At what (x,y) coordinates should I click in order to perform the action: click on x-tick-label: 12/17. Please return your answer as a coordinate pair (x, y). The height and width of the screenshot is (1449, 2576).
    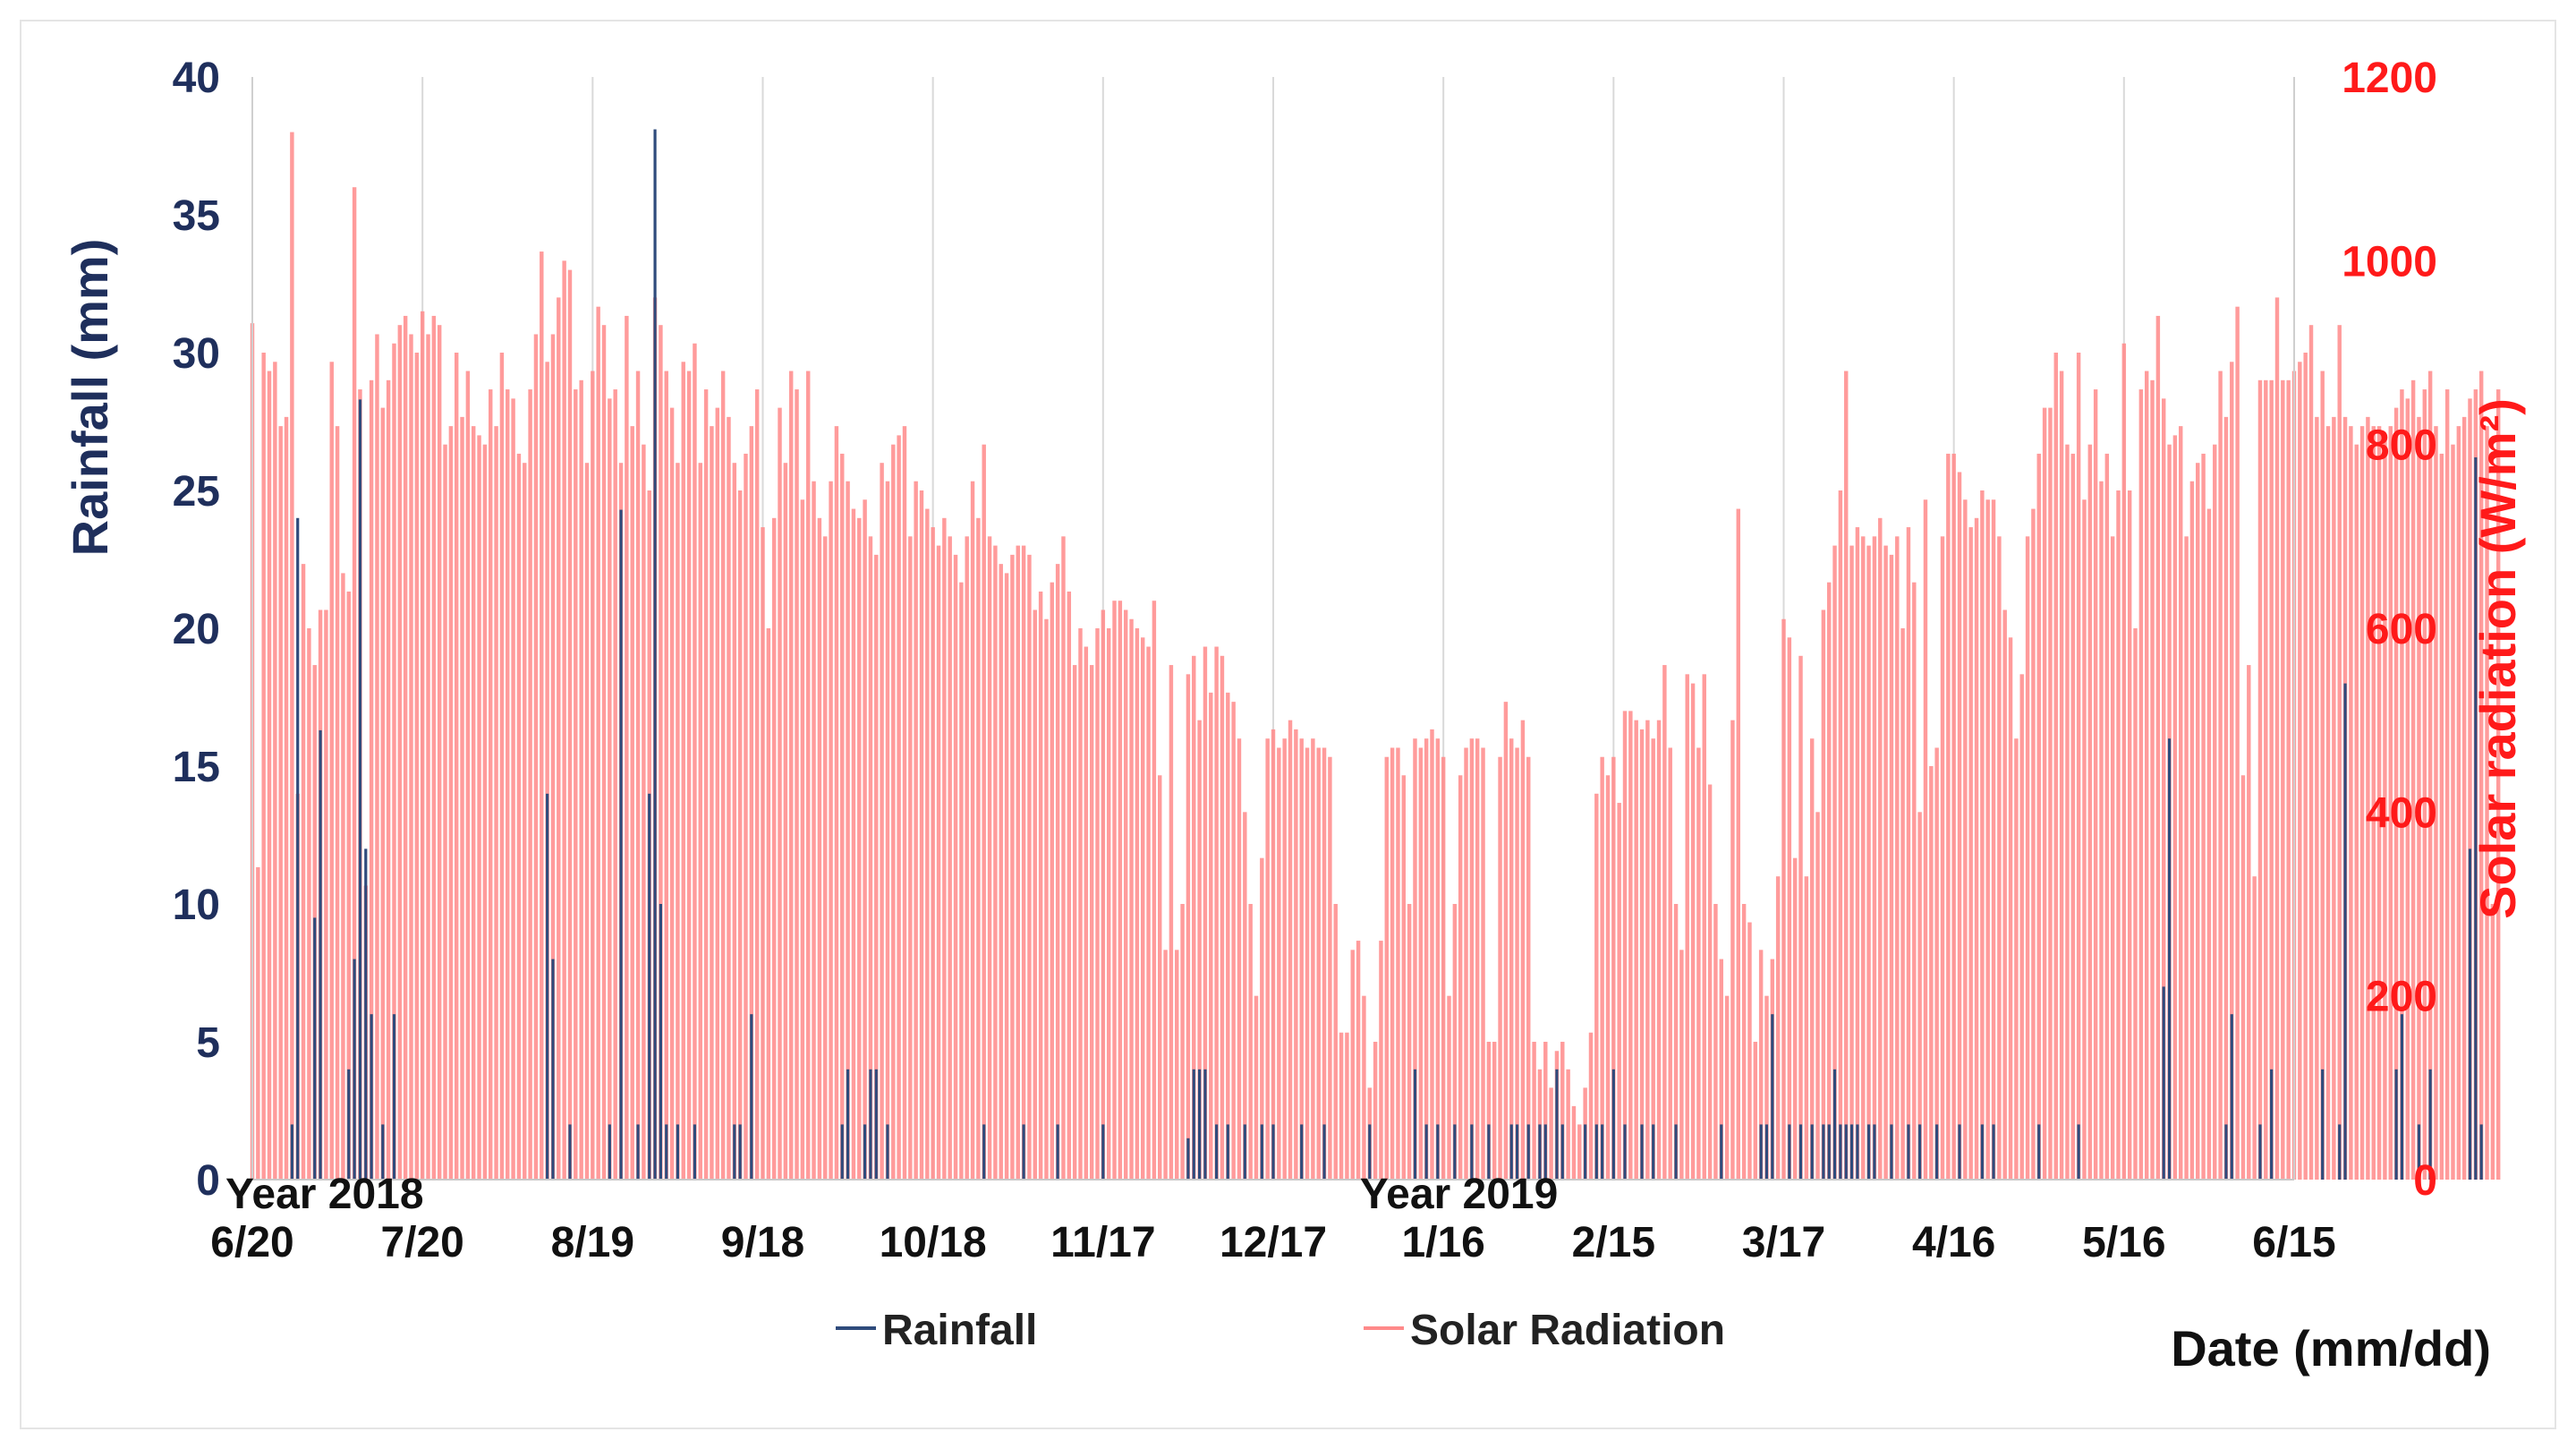
    Looking at the image, I should click on (1273, 1242).